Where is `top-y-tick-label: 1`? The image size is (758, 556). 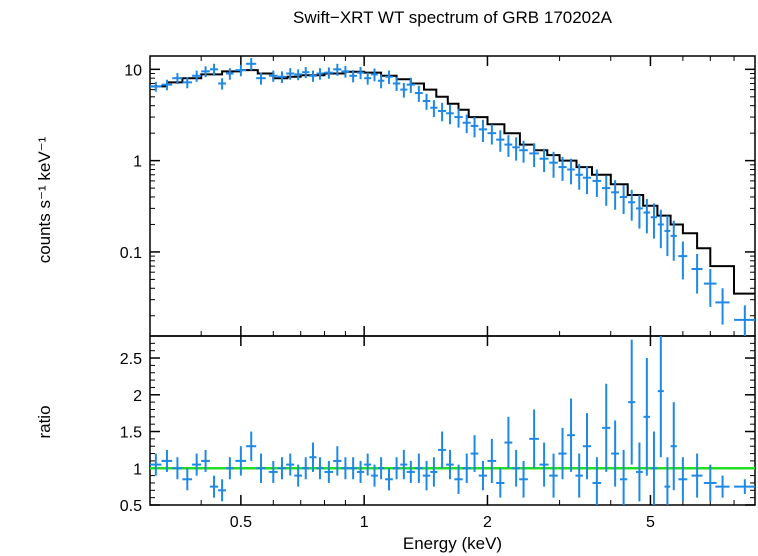 top-y-tick-label: 1 is located at coordinates (137, 162).